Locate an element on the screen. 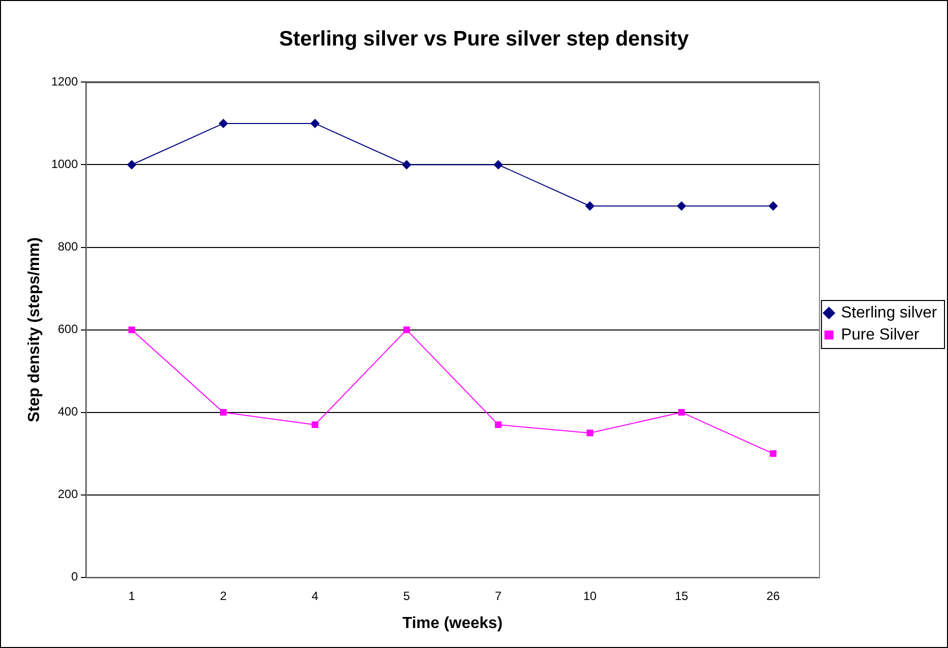 The image size is (948, 648). x-tick-label: 5 is located at coordinates (406, 595).